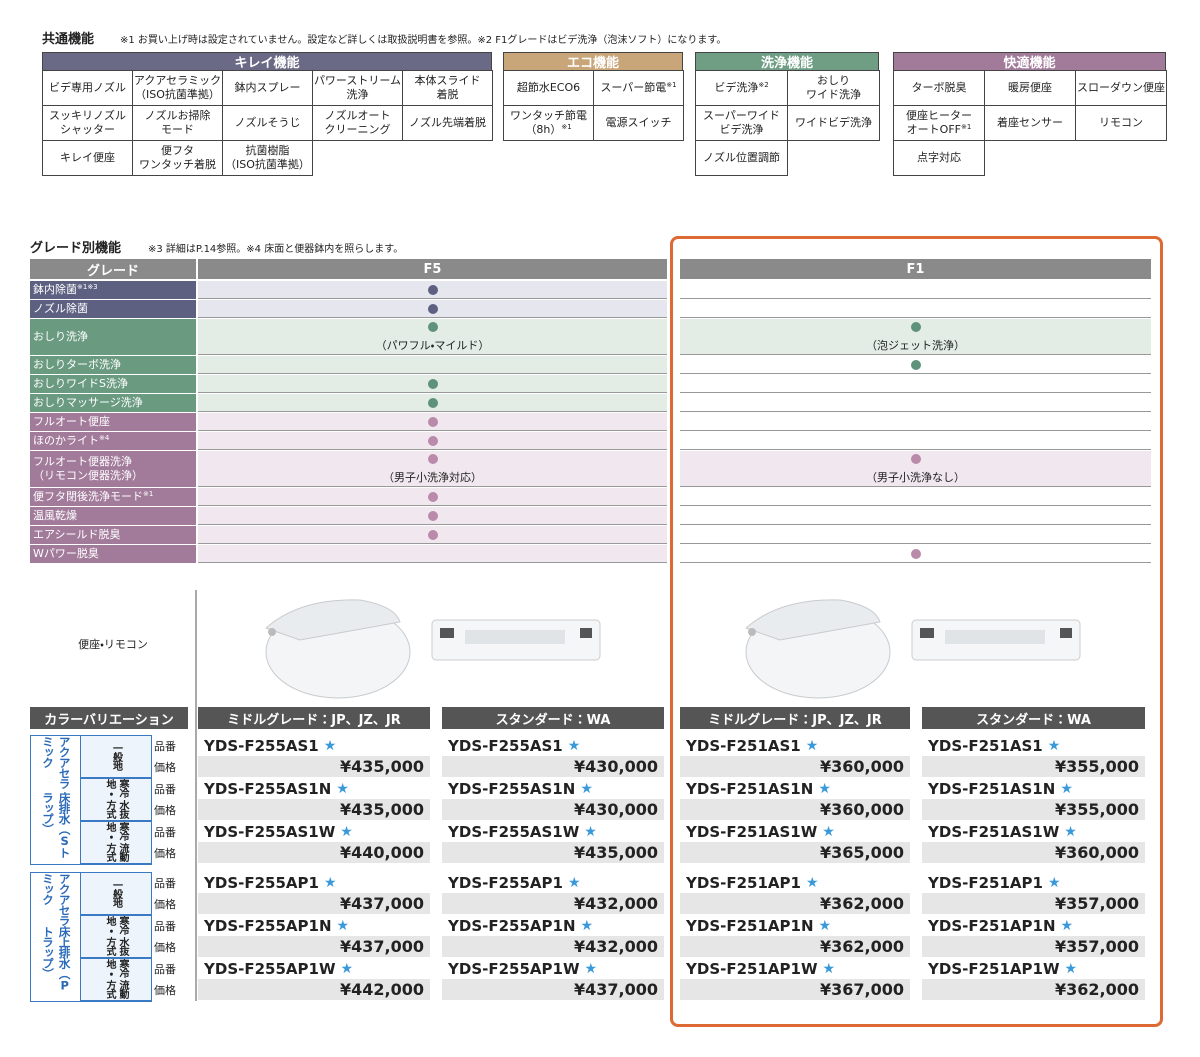 This screenshot has width=1200, height=1057. I want to click on price-cell: ¥357,000, so click(1033, 903).